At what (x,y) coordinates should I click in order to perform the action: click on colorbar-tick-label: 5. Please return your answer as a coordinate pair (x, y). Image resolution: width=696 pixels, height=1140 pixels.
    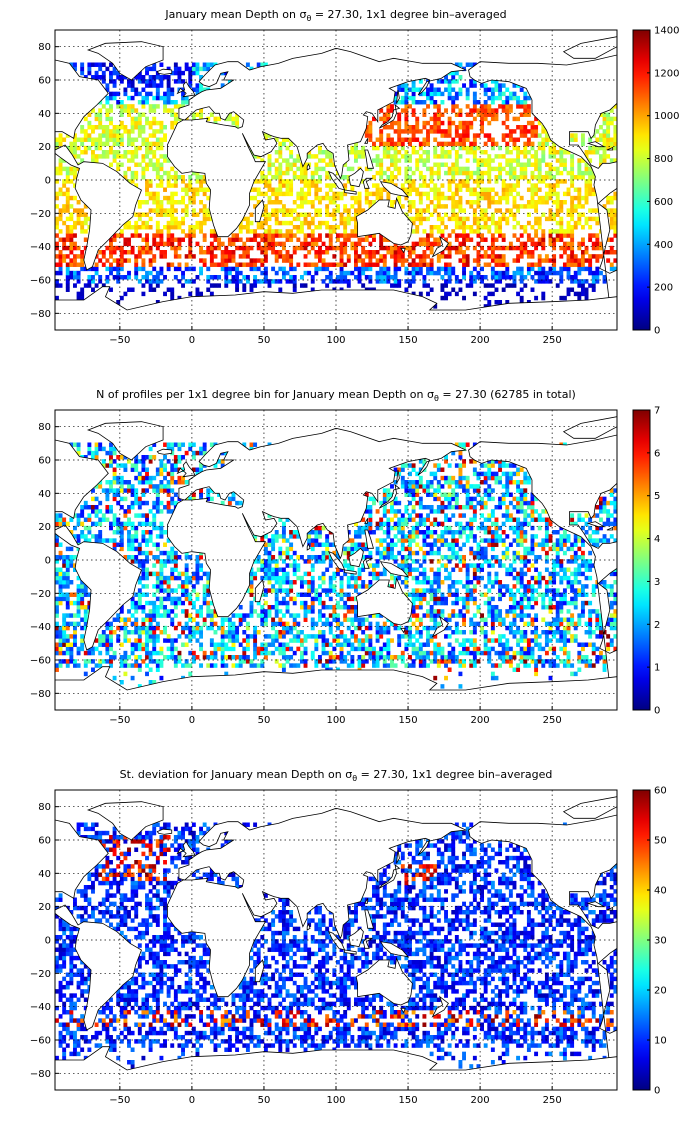
    Looking at the image, I should click on (657, 496).